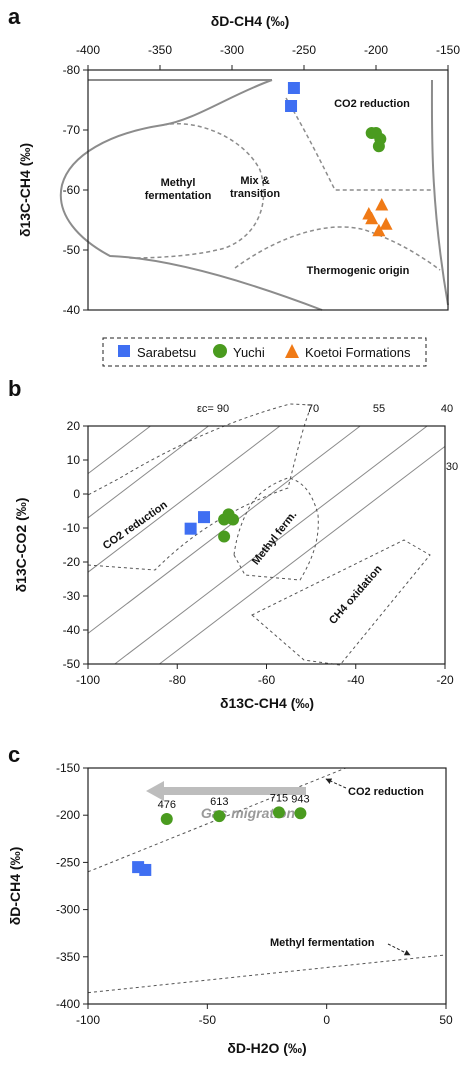 This screenshot has width=468, height=1066. Describe the element at coordinates (292, 351) in the screenshot. I see `legend-marker-koetoi` at that location.